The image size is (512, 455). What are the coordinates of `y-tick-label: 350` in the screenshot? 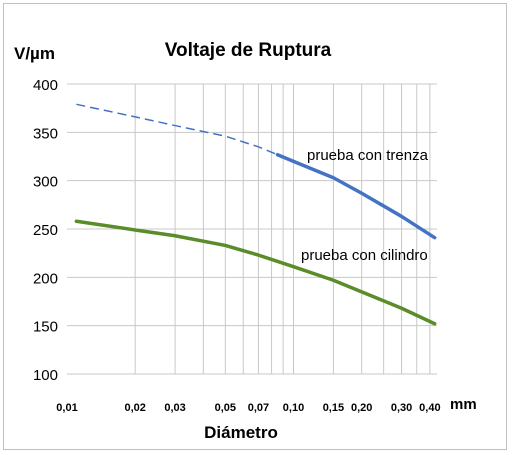 It's located at (45, 133).